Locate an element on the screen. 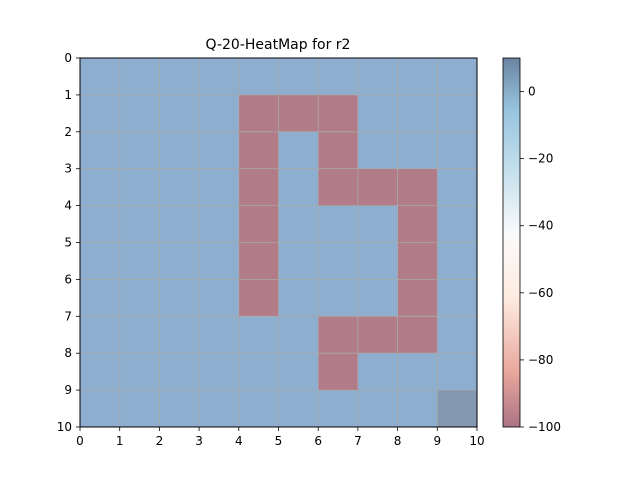  y-tick-label: 2 is located at coordinates (68, 132).